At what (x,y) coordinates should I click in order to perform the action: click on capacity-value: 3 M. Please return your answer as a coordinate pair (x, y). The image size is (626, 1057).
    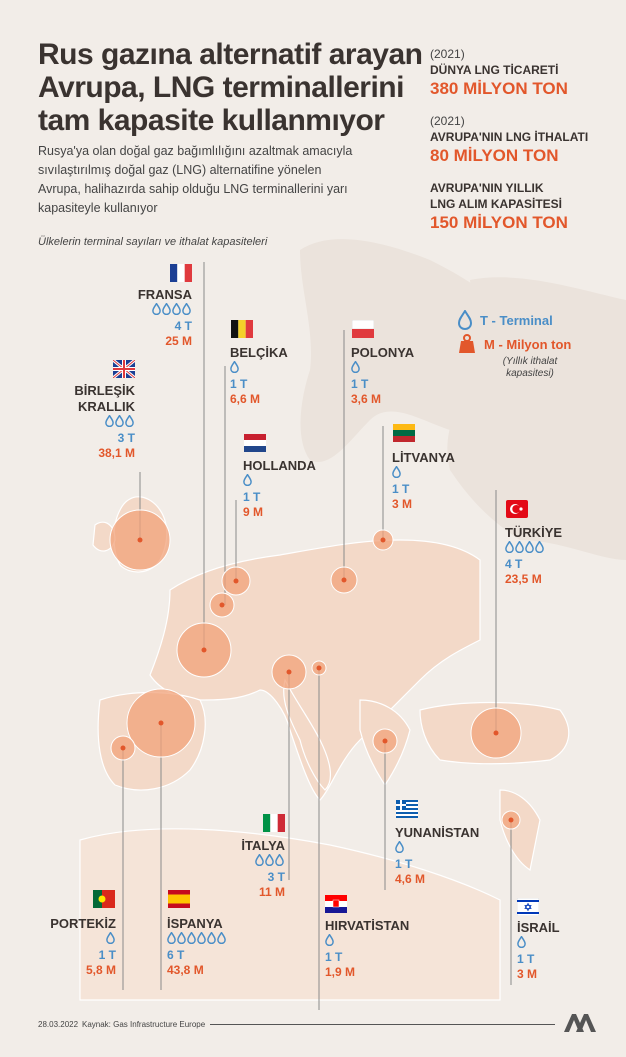
    Looking at the image, I should click on (402, 504).